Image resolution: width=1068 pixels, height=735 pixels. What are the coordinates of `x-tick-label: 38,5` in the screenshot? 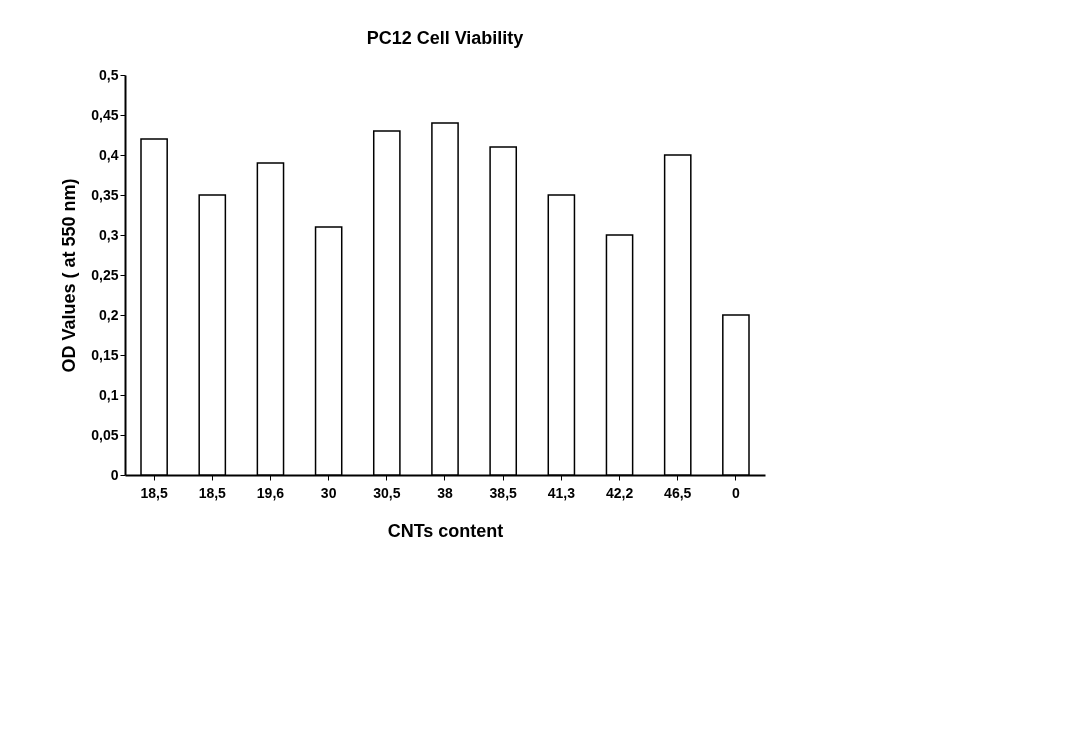 It's located at (503, 492).